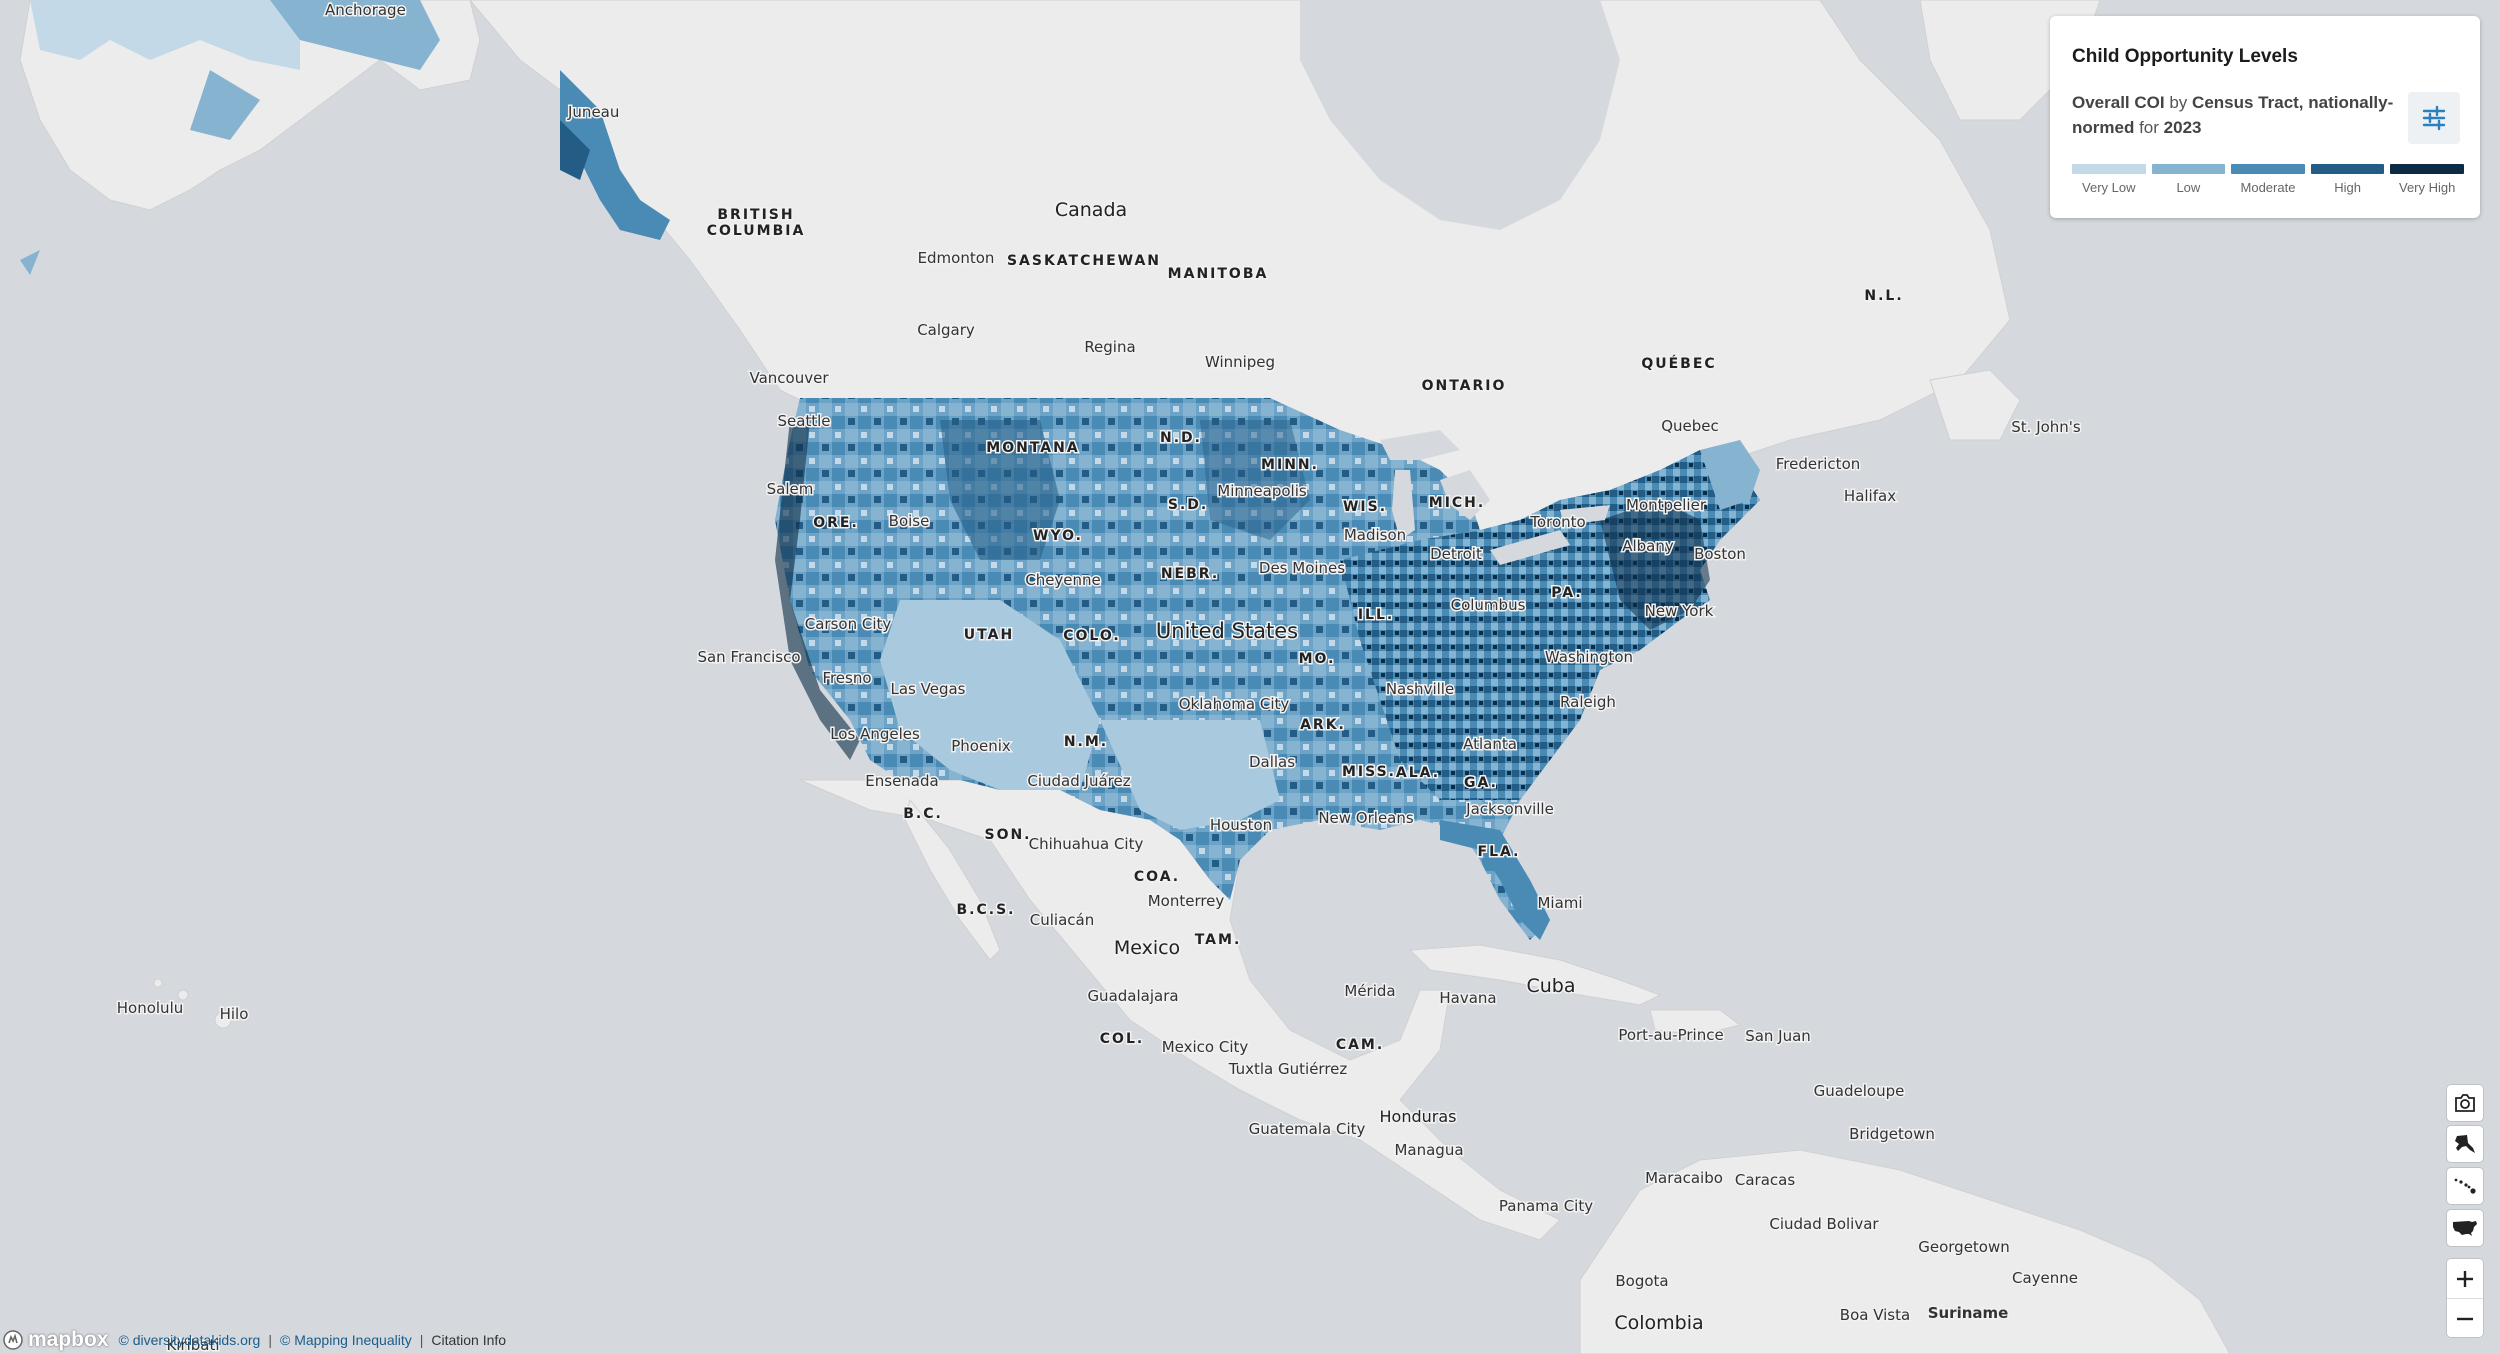 The height and width of the screenshot is (1354, 2500). Describe the element at coordinates (1870, 496) in the screenshot. I see `map-label: Halifax` at that location.